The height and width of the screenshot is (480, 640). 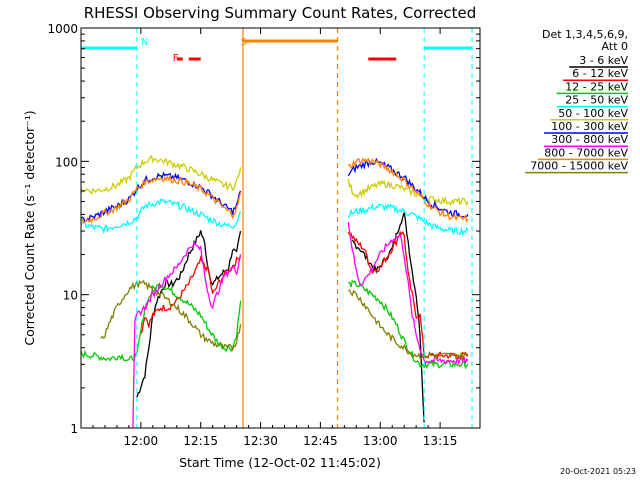 What do you see at coordinates (29, 227) in the screenshot?
I see `y-axis-label: Corrected Count Rate (s⁻¹ detector⁻¹)` at bounding box center [29, 227].